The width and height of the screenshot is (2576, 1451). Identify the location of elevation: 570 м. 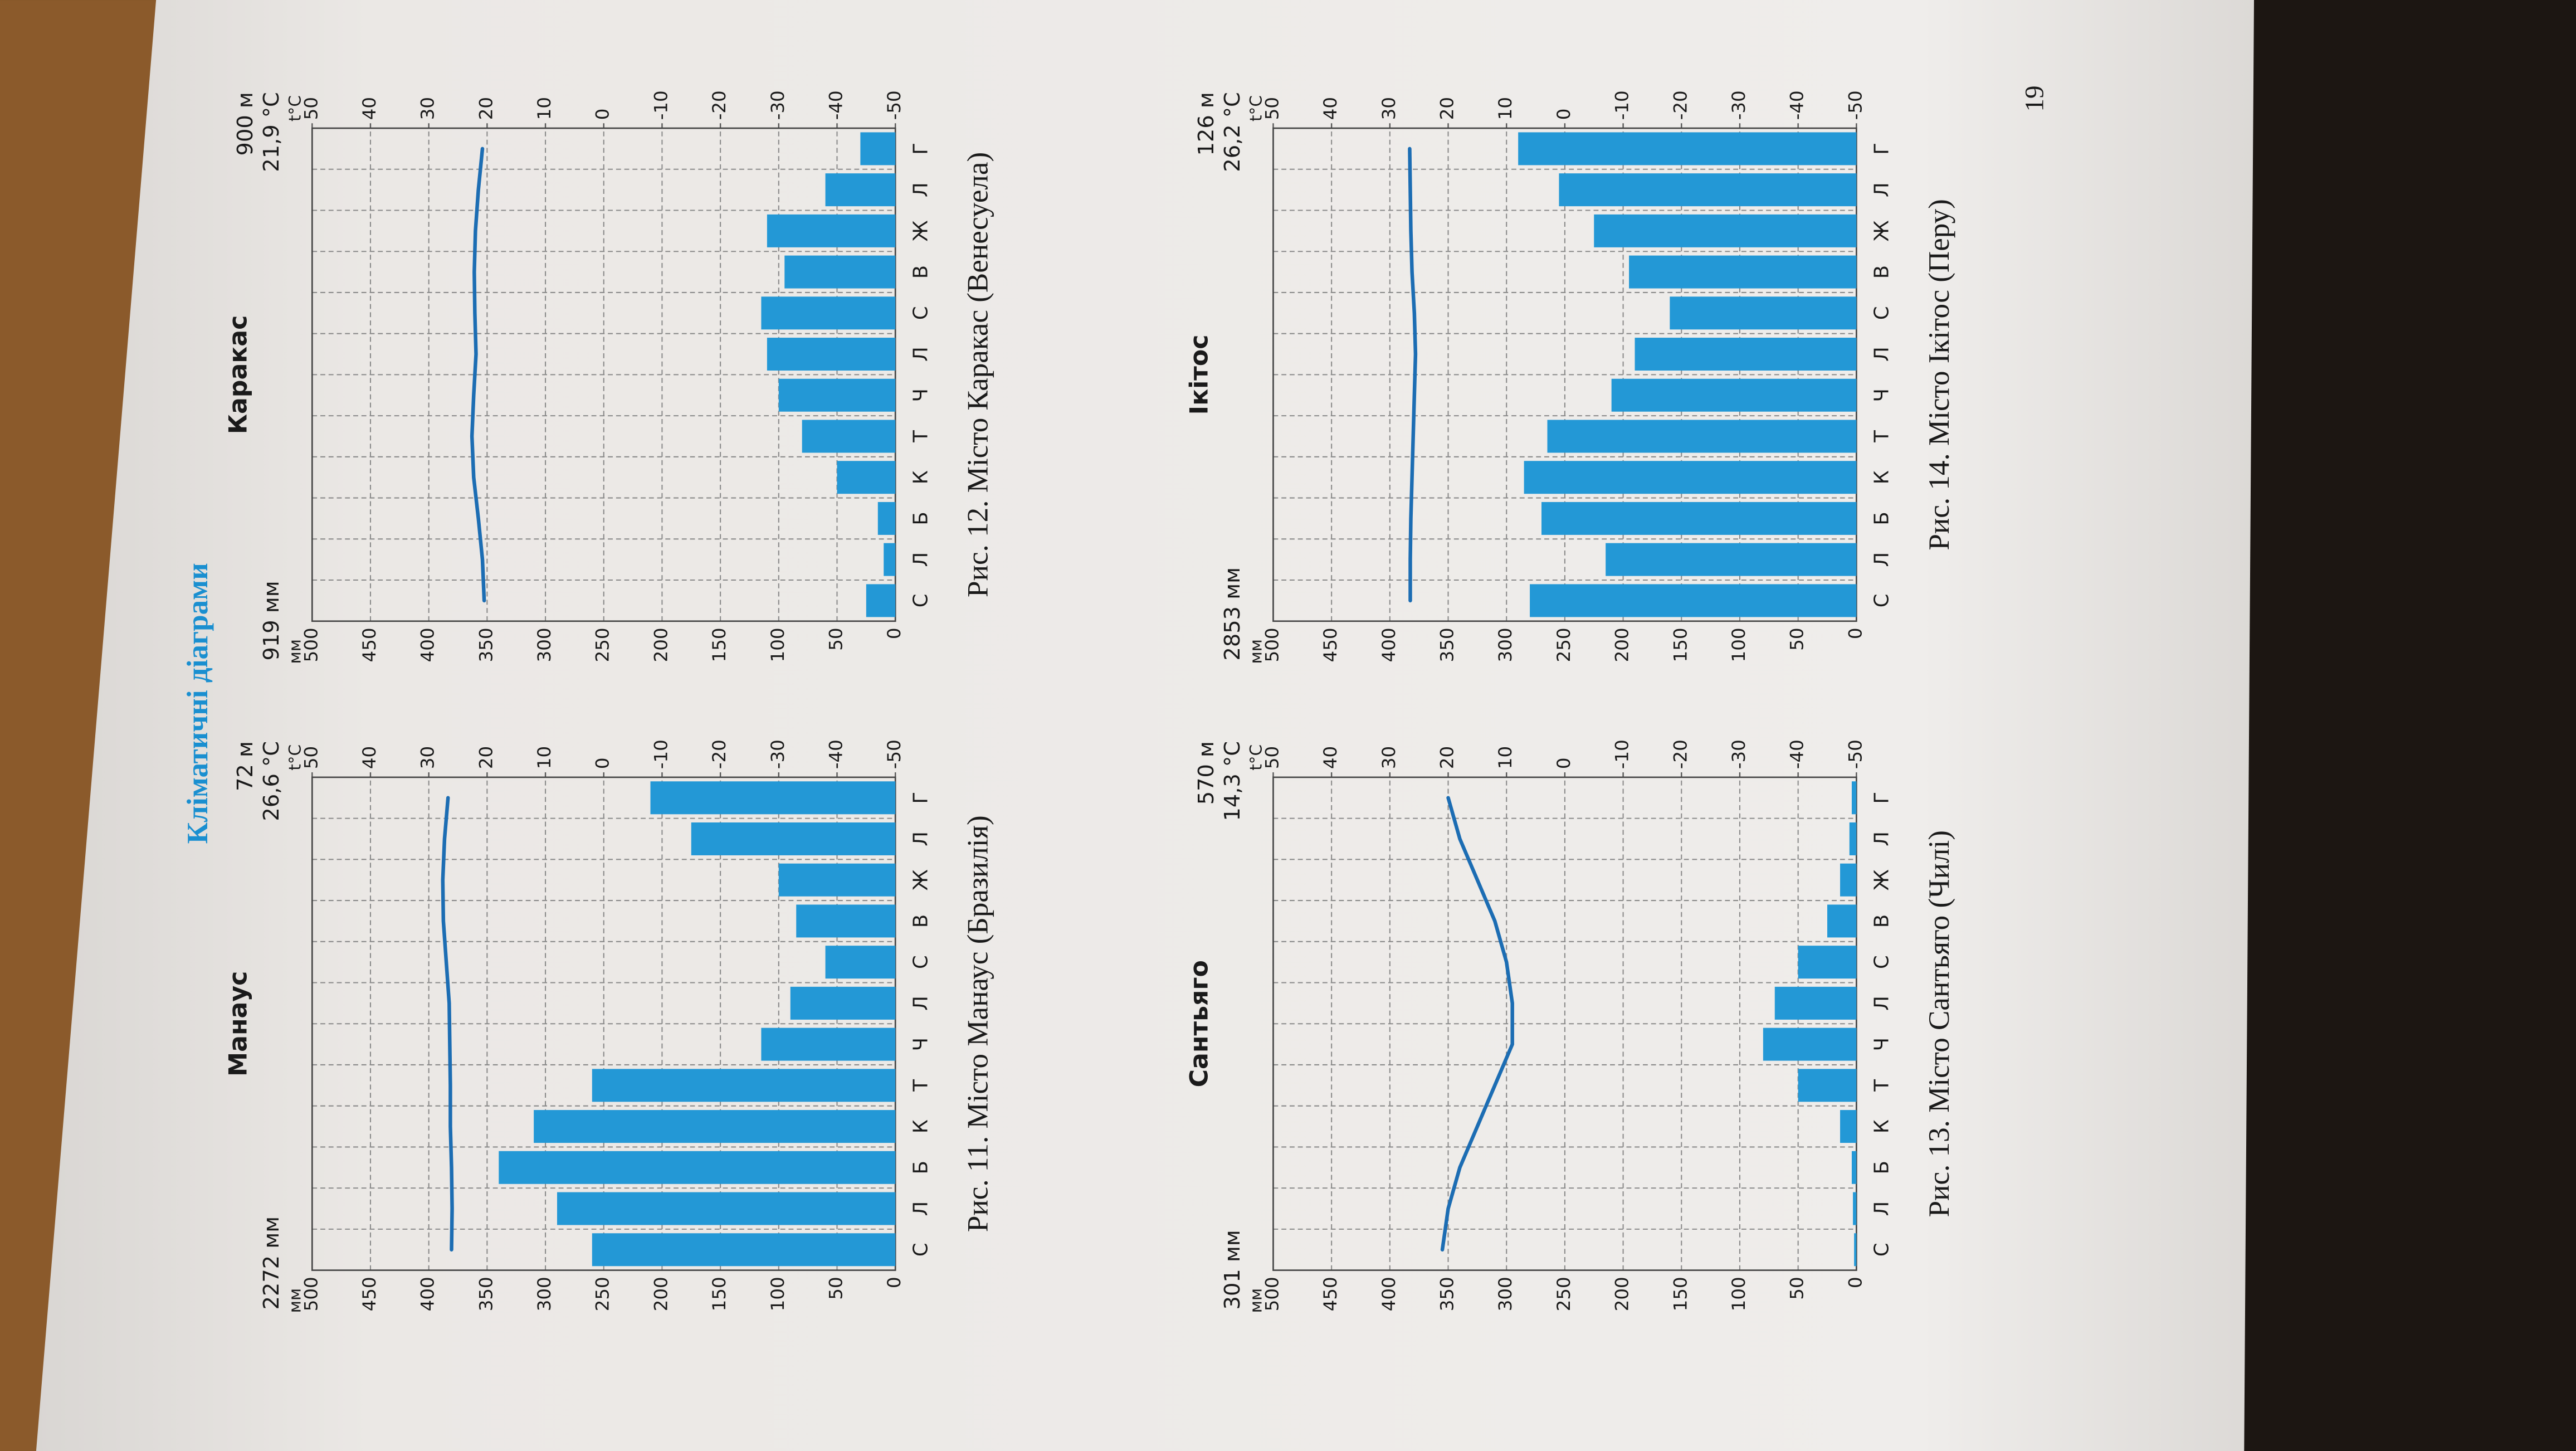
(1206, 773).